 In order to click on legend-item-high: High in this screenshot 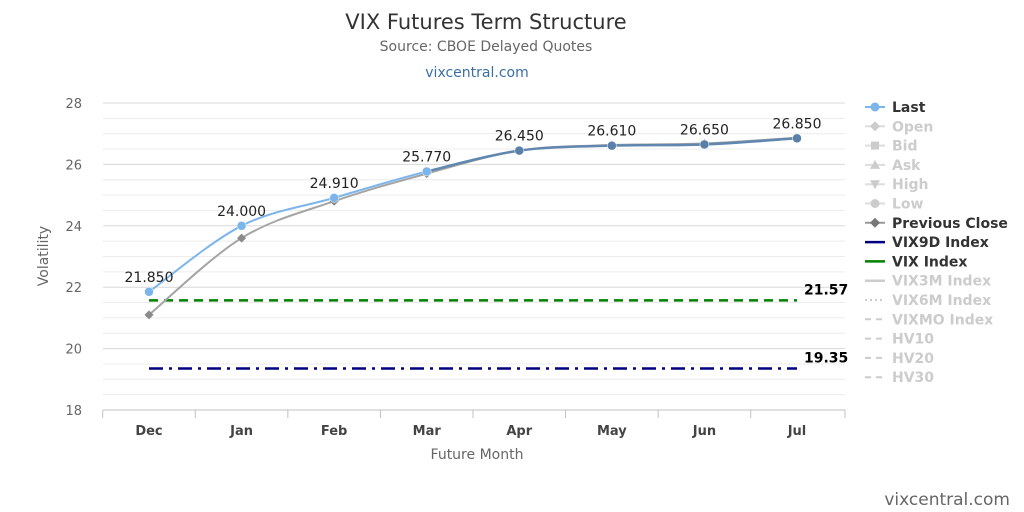, I will do `click(897, 185)`.